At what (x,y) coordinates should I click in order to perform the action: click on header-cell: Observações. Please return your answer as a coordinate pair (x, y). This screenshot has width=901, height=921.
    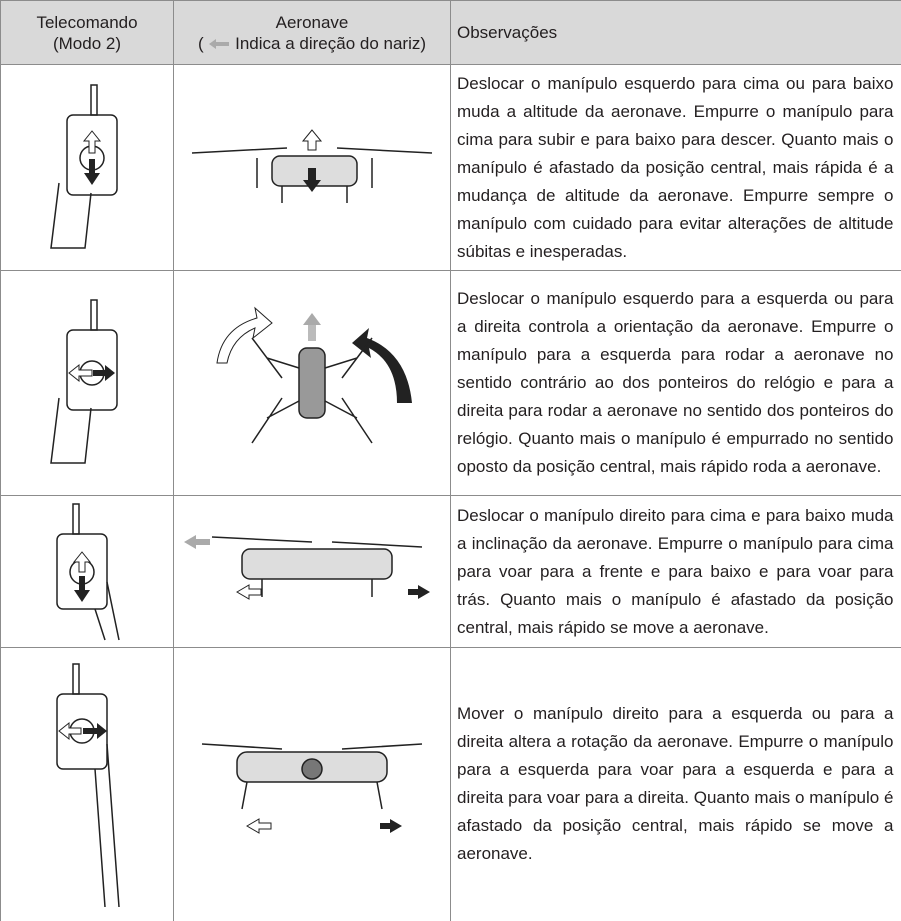
    Looking at the image, I should click on (675, 32).